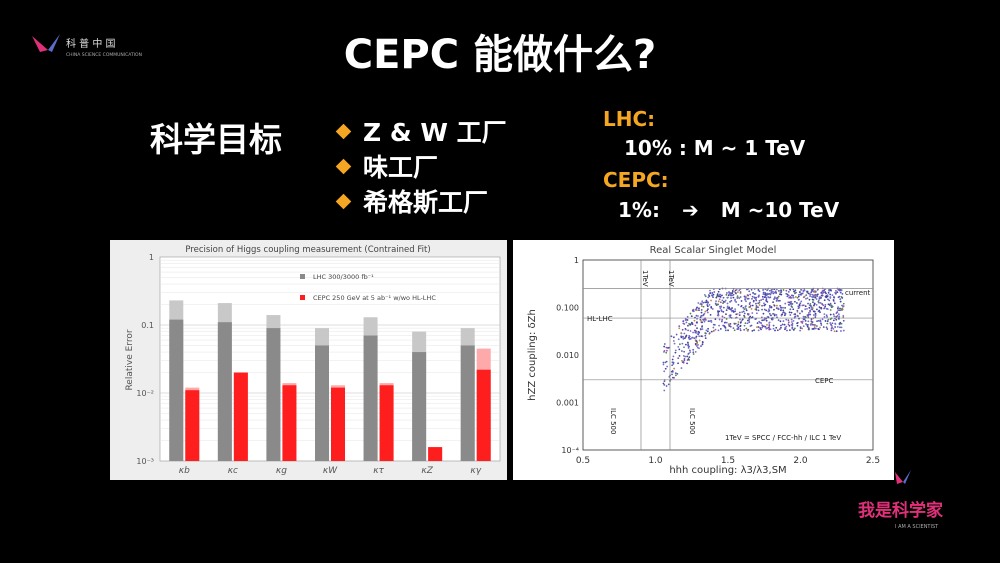 This screenshot has height=563, width=1000. Describe the element at coordinates (613, 421) in the screenshot. I see `annot-ilc500-a: ILC 500` at that location.